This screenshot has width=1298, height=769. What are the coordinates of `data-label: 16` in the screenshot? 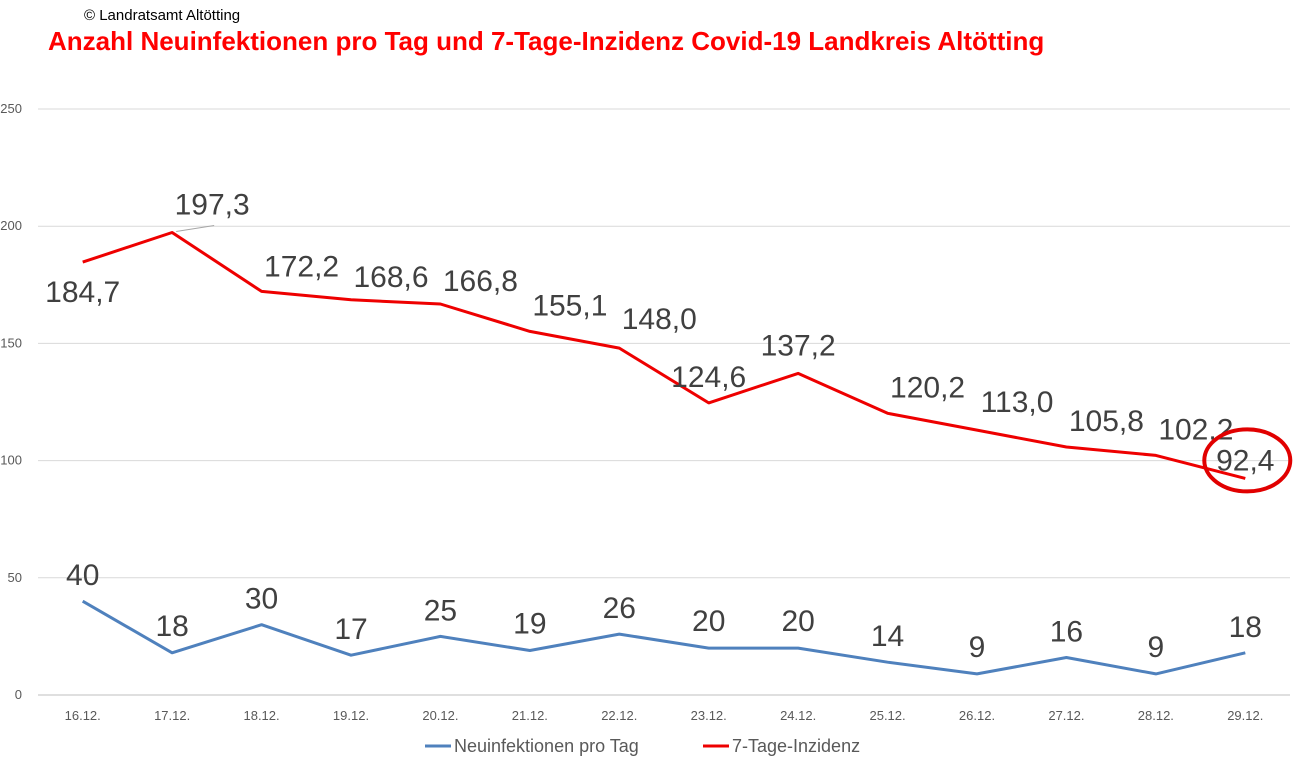 It's located at (1066, 631).